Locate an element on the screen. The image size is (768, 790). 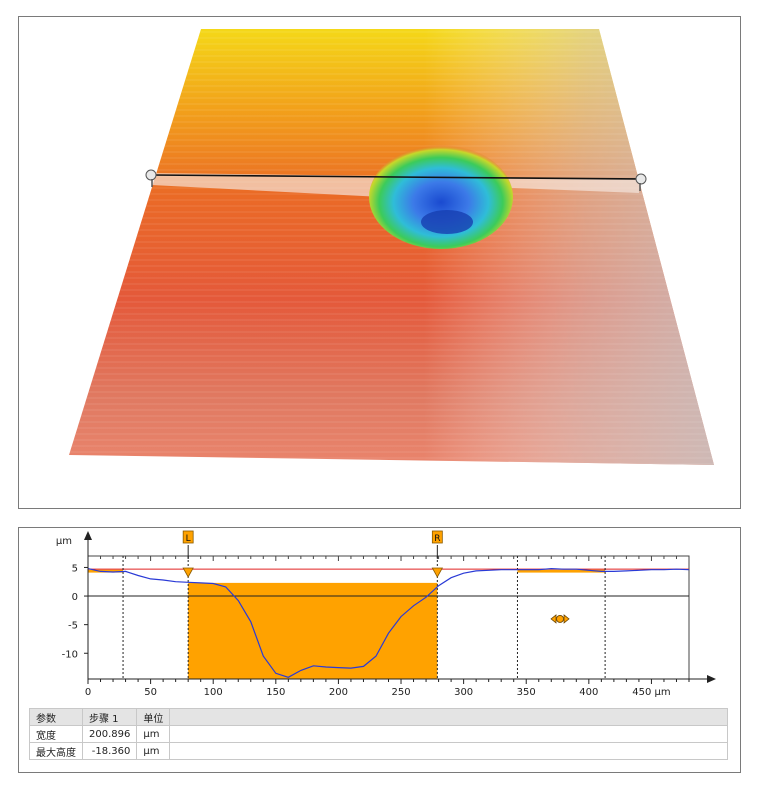
marker-arrow-l is located at coordinates (188, 572).